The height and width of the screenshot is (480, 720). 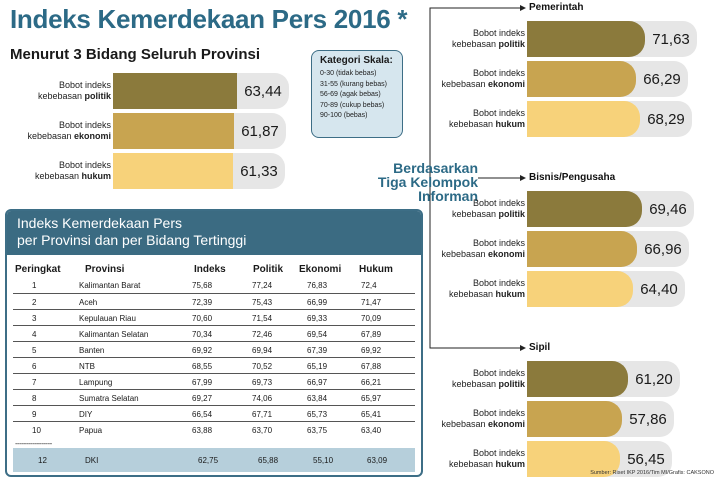 I want to click on cell-ekonomi: 55,10, so click(x=323, y=460).